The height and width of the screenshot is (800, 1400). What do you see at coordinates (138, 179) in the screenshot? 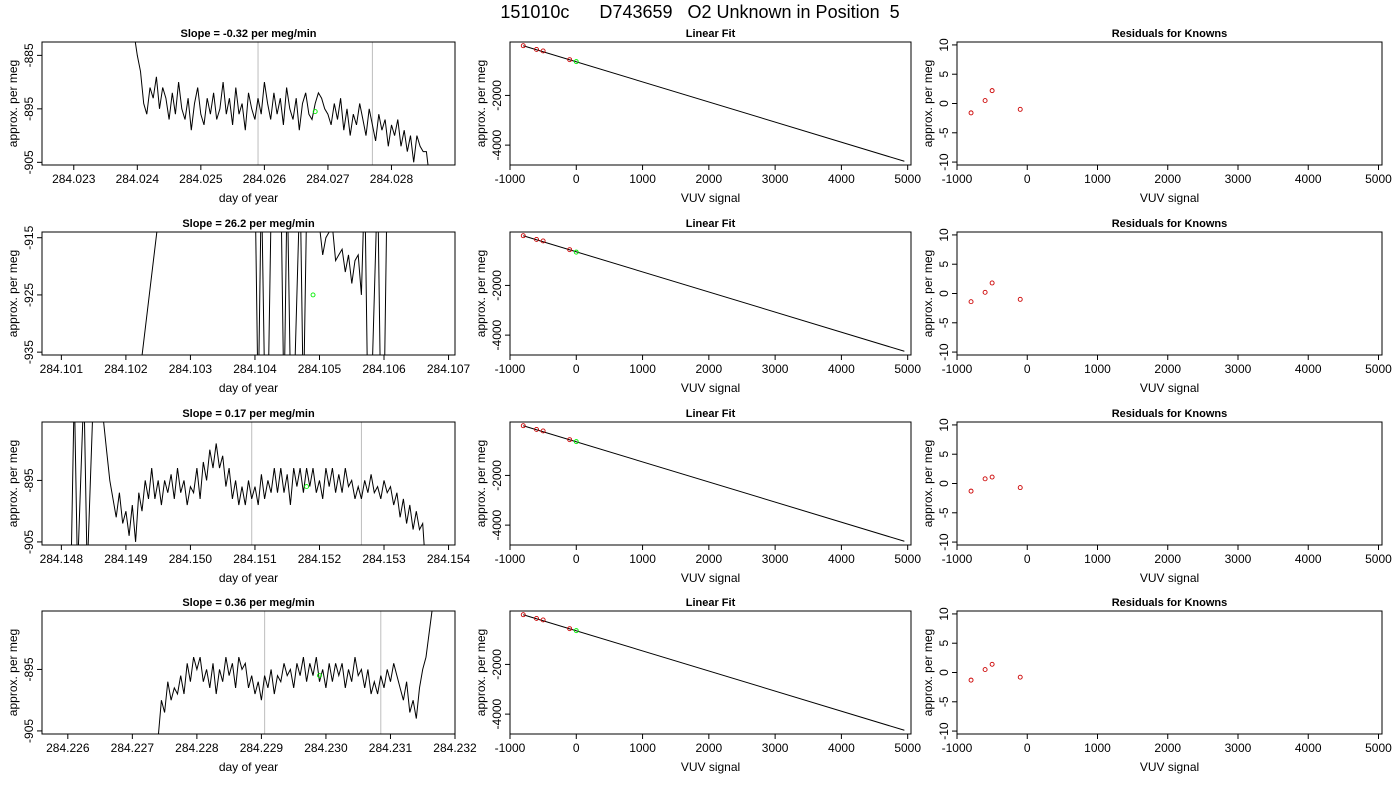
I see `panel-r1-timeseries-x-tick-label: 284.024` at bounding box center [138, 179].